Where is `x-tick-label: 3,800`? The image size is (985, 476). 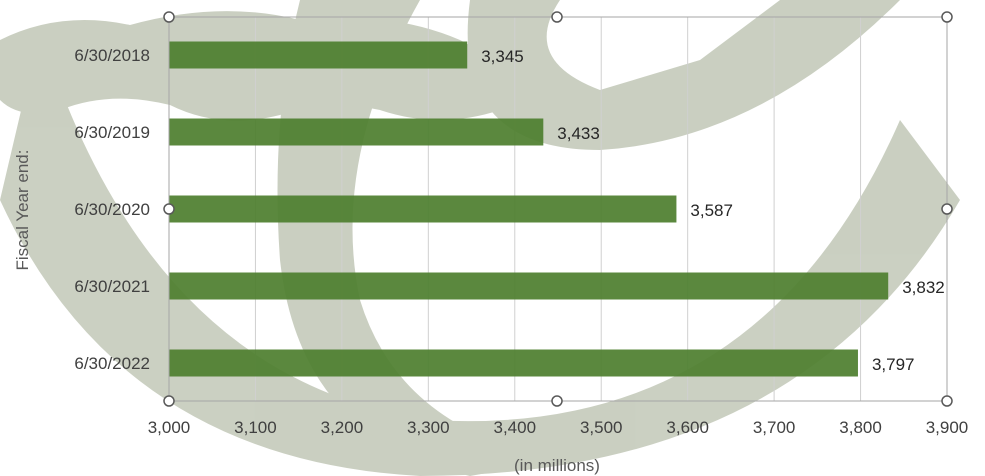
x-tick-label: 3,800 is located at coordinates (860, 427).